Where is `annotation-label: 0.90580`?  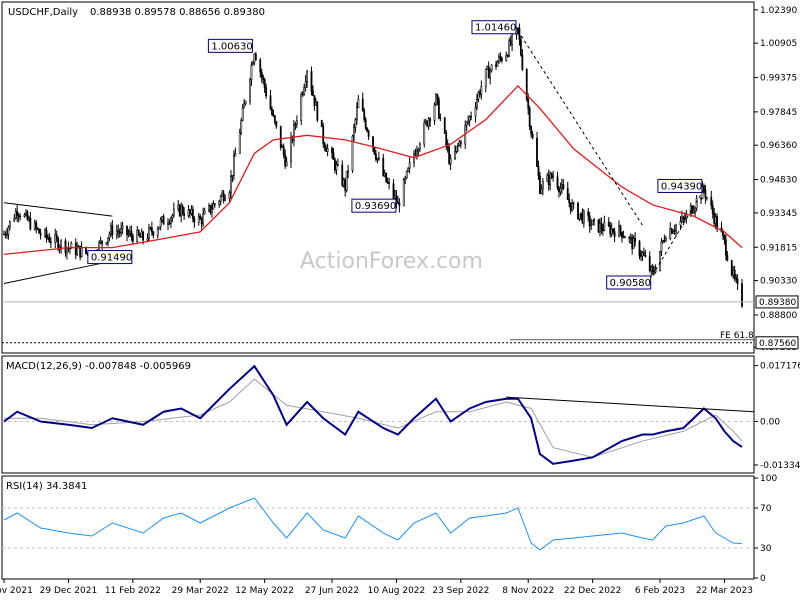 annotation-label: 0.90580 is located at coordinates (630, 283).